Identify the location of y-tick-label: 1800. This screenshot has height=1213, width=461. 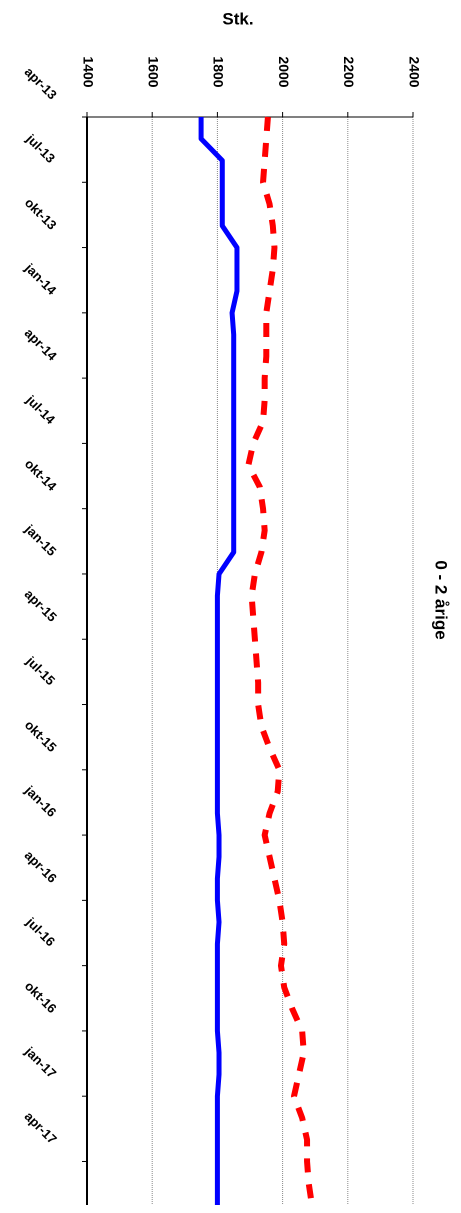
(219, 71).